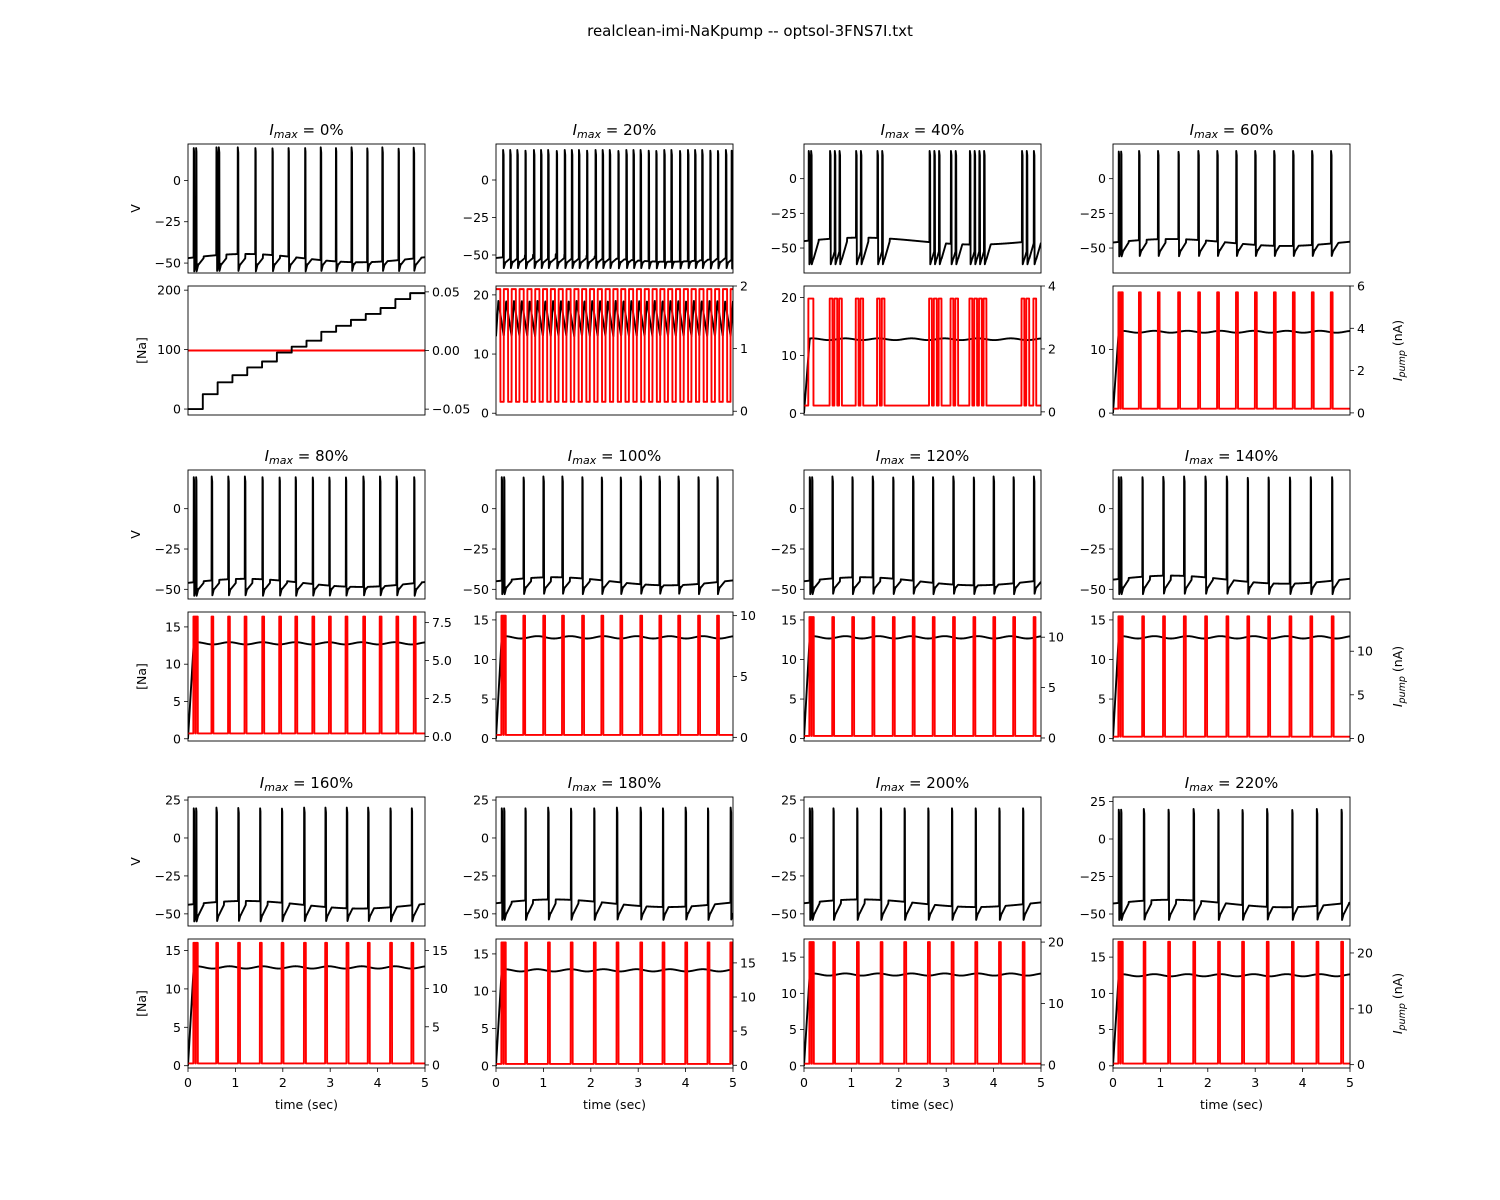 This screenshot has height=1200, width=1500. What do you see at coordinates (169, 290) in the screenshot?
I see `sodium-ytick-label: 200` at bounding box center [169, 290].